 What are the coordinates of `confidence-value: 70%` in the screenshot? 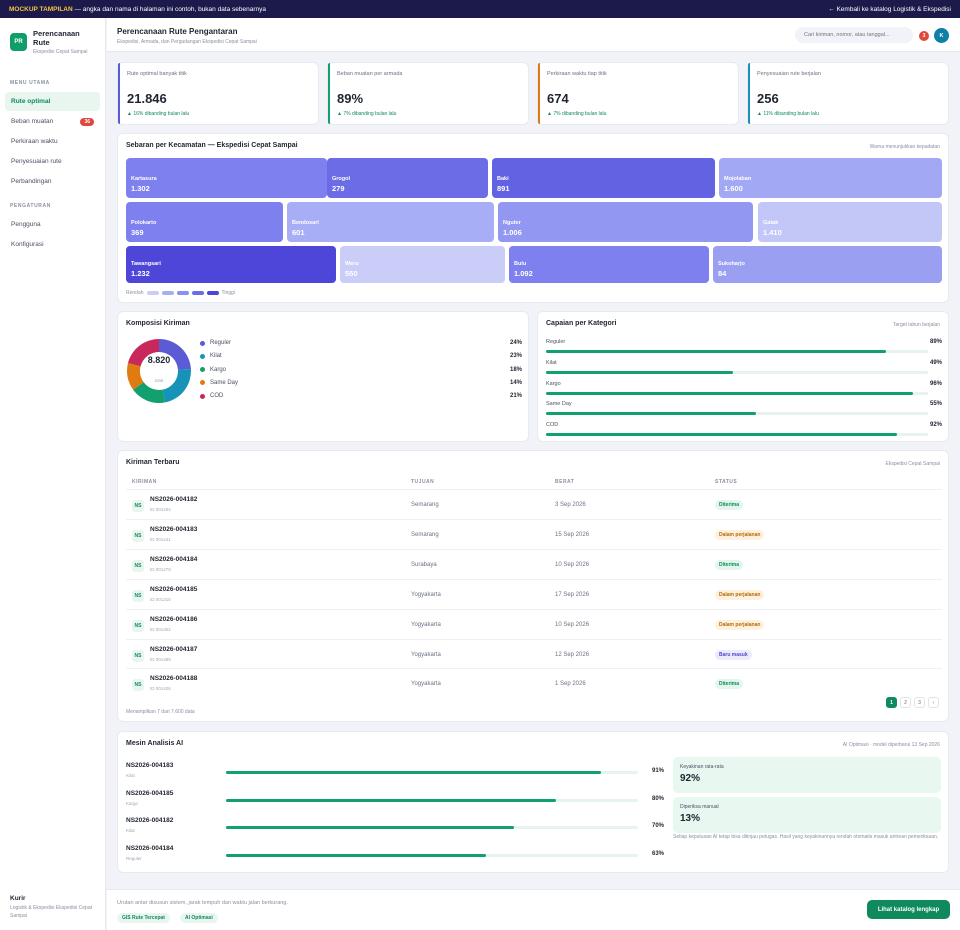 It's located at (657, 826).